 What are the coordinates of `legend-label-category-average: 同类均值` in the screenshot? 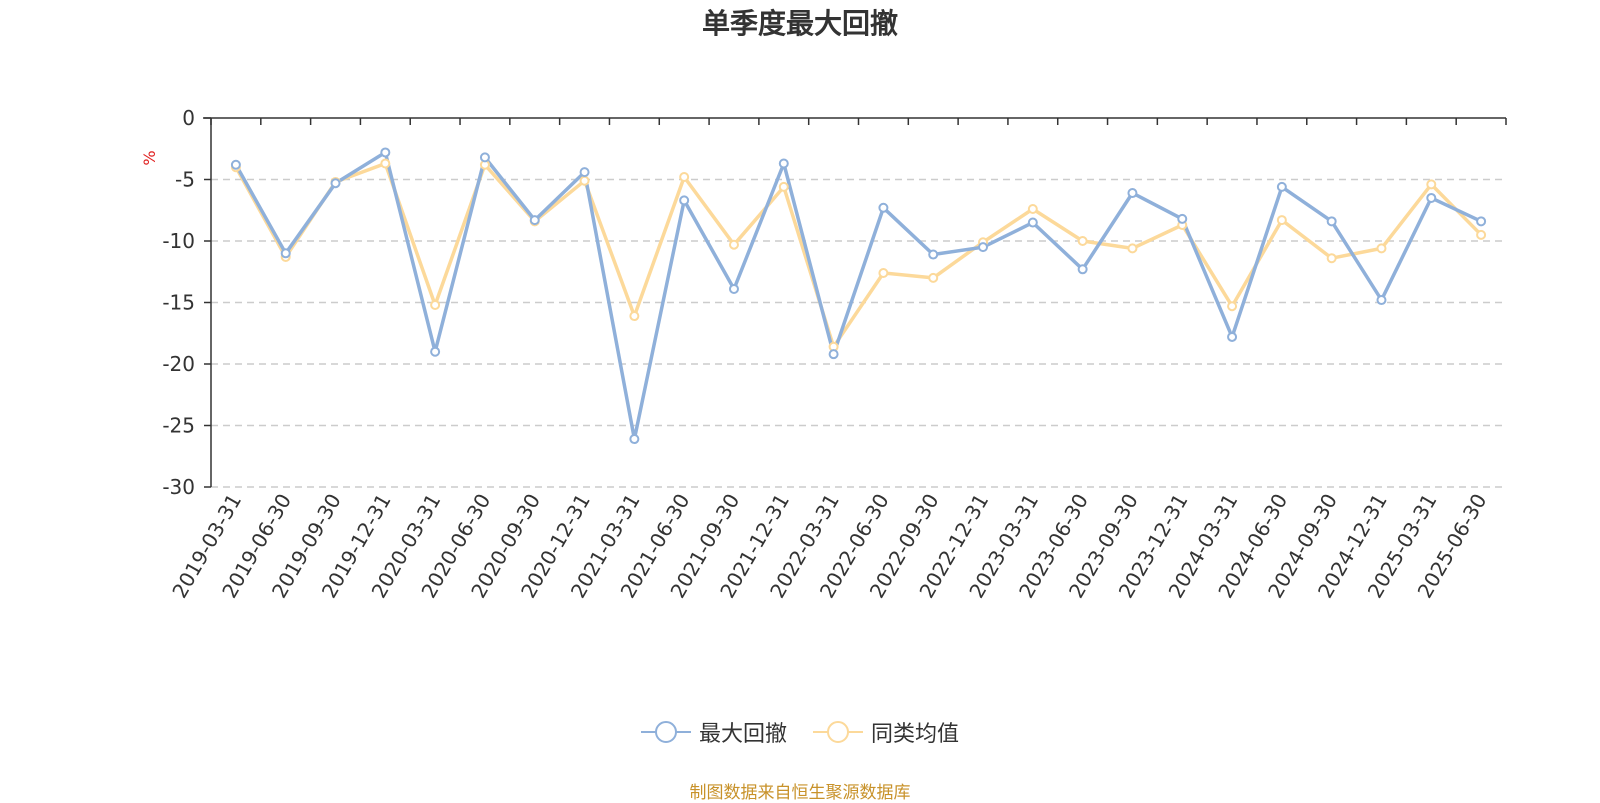 It's located at (915, 734).